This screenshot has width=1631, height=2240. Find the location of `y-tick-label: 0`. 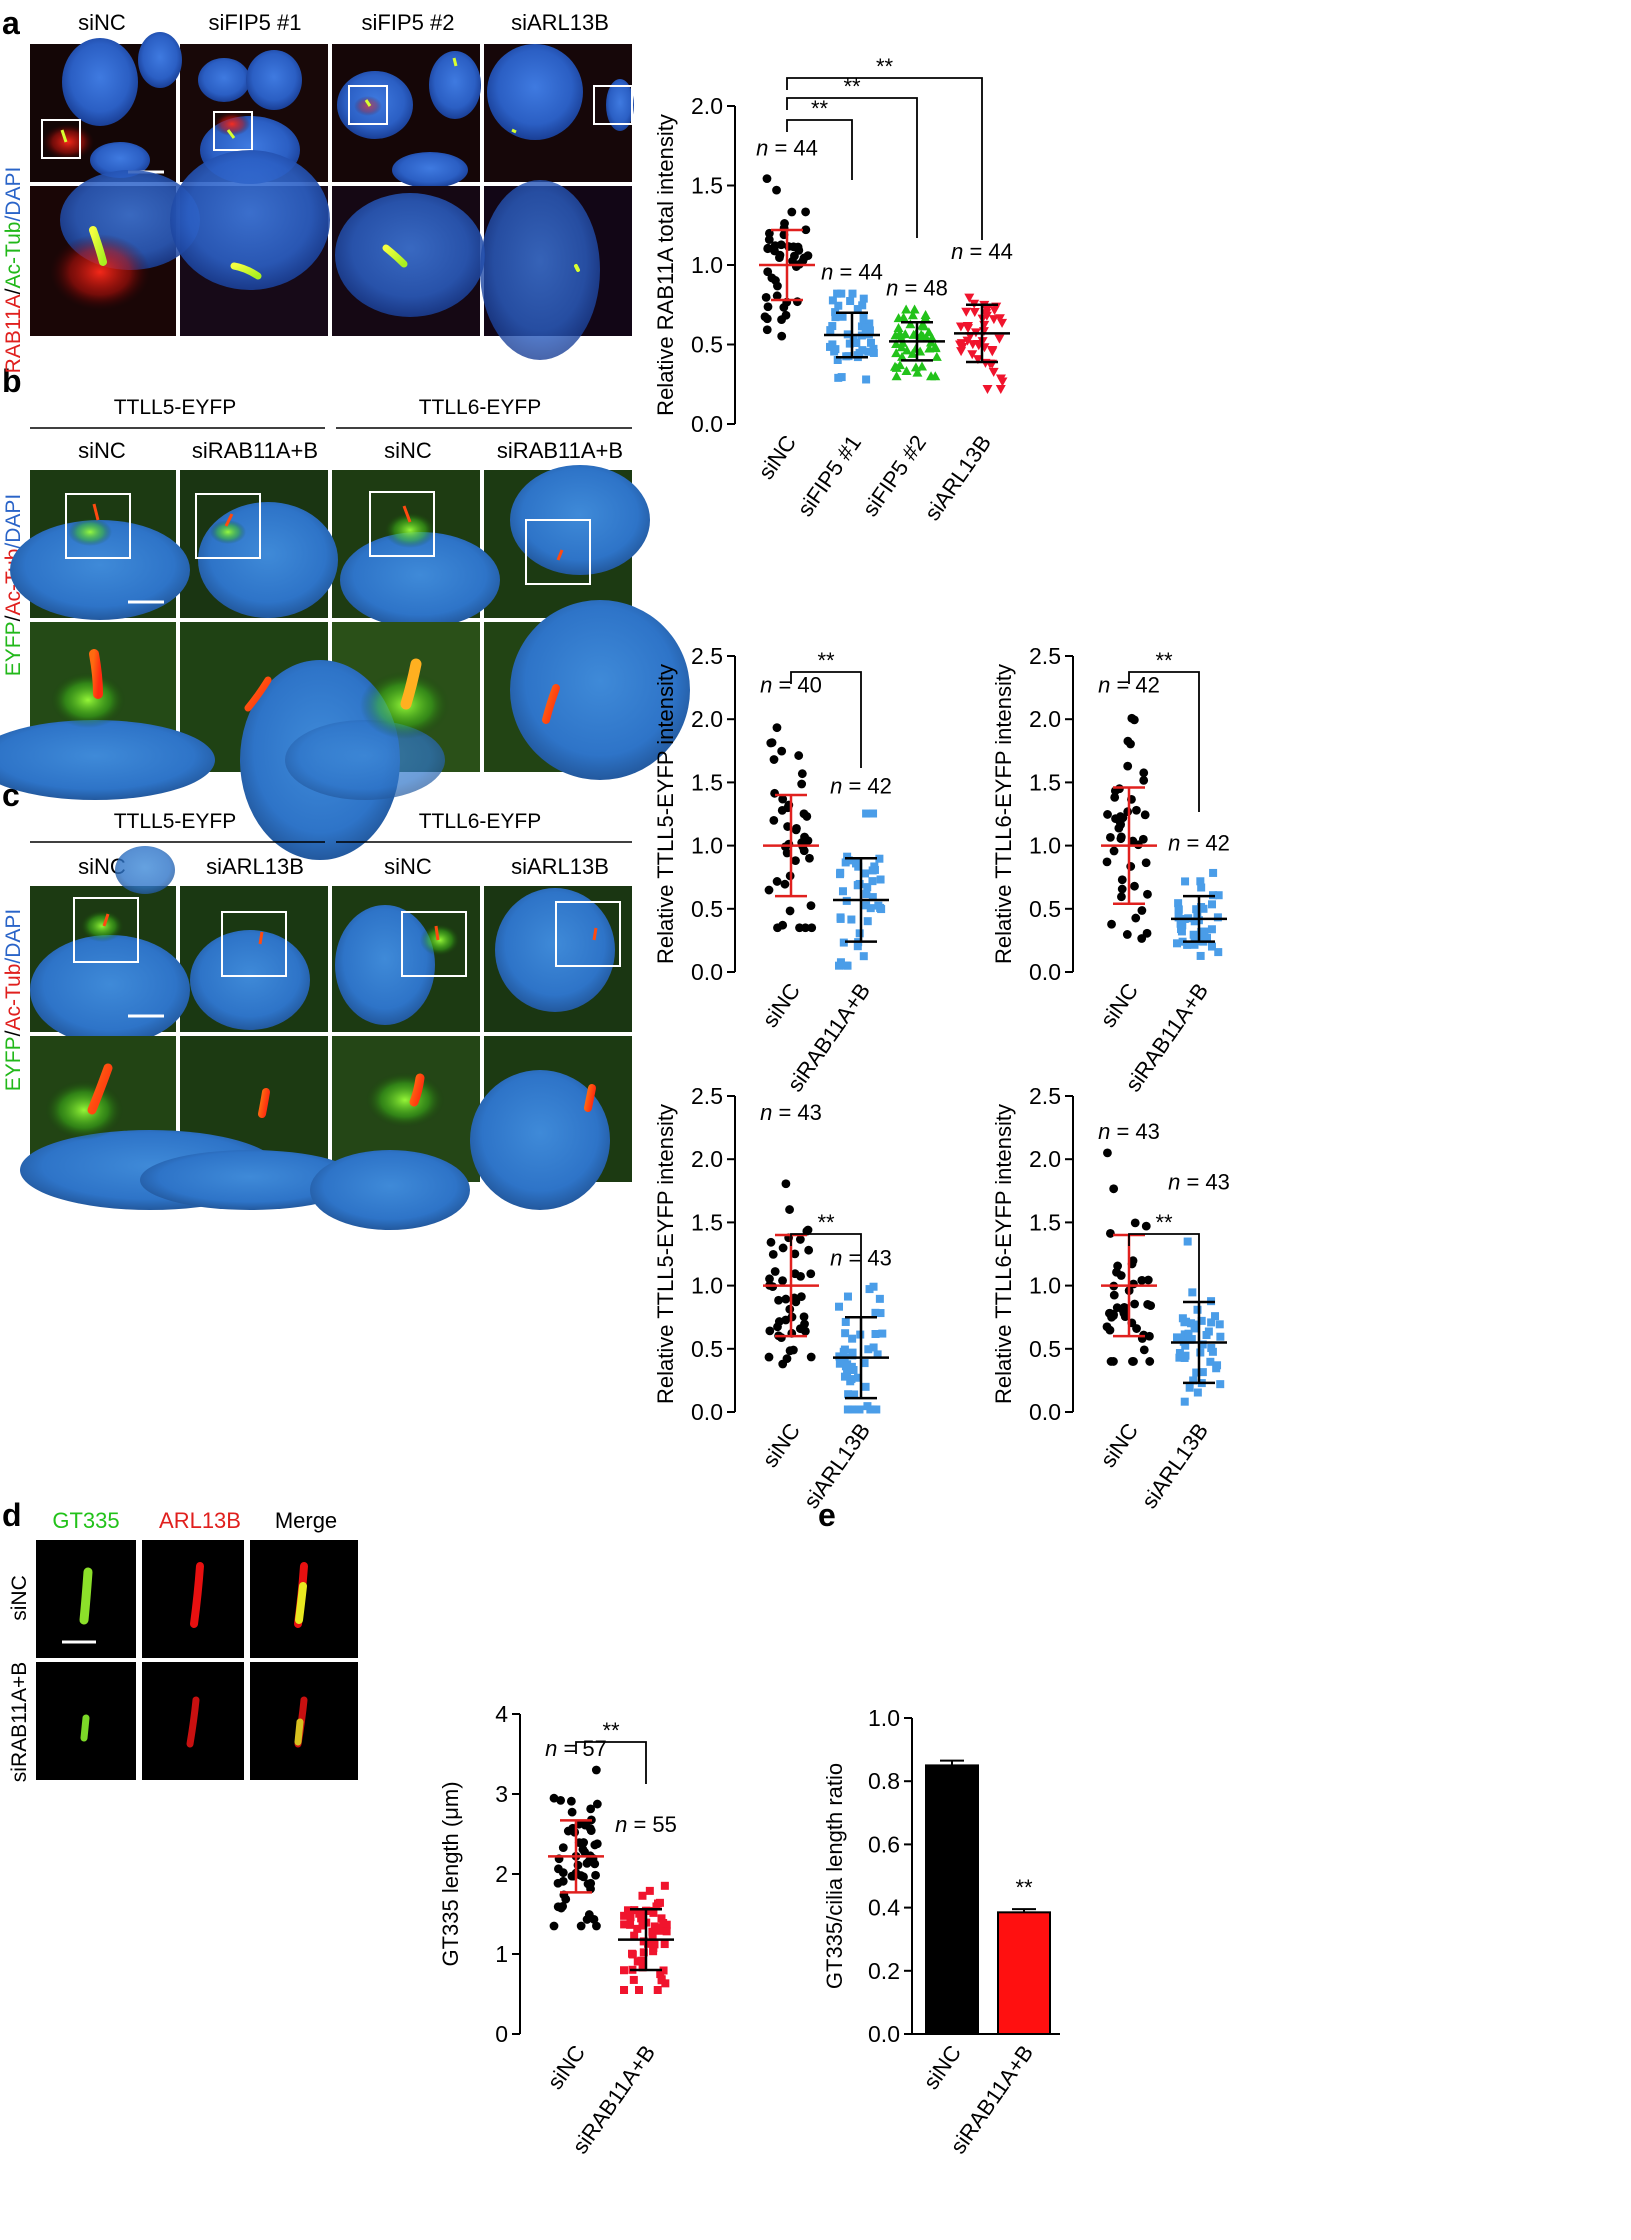

y-tick-label: 0 is located at coordinates (501, 2034).